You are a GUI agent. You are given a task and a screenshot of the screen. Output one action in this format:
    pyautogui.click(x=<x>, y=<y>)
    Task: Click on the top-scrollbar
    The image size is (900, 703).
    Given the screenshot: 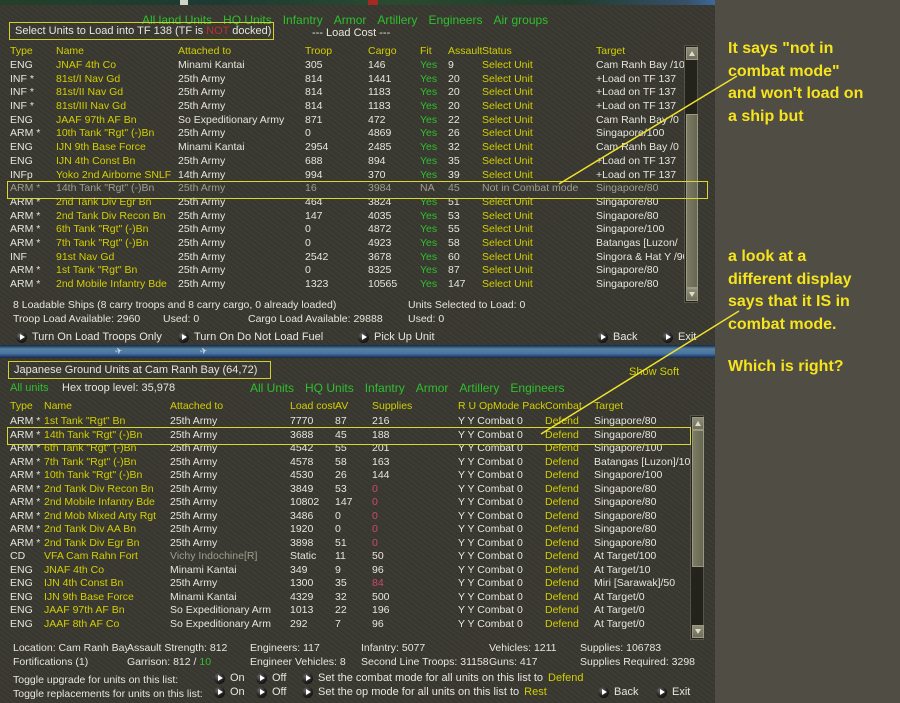 What is the action you would take?
    pyautogui.click(x=691, y=174)
    